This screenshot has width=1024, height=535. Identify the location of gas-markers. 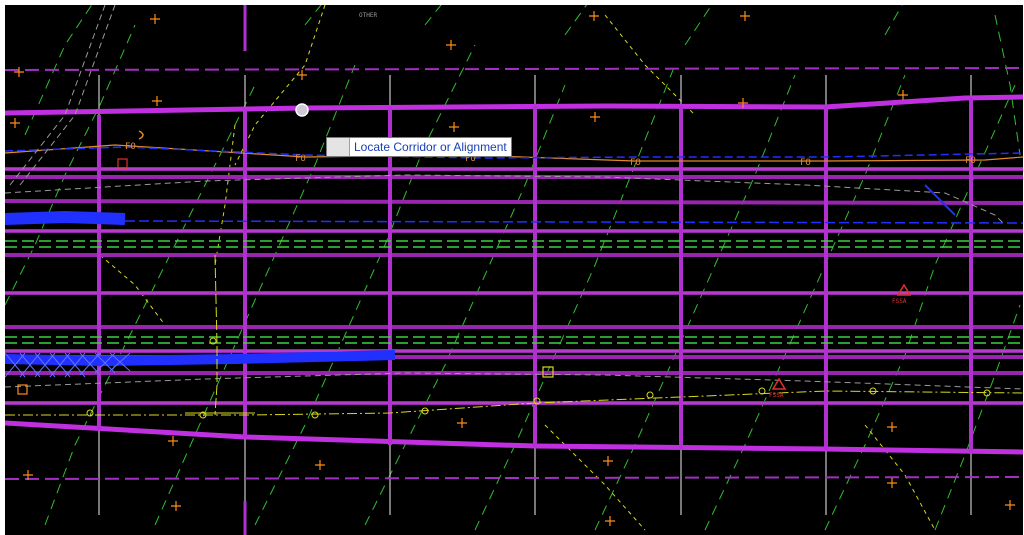
(538, 378).